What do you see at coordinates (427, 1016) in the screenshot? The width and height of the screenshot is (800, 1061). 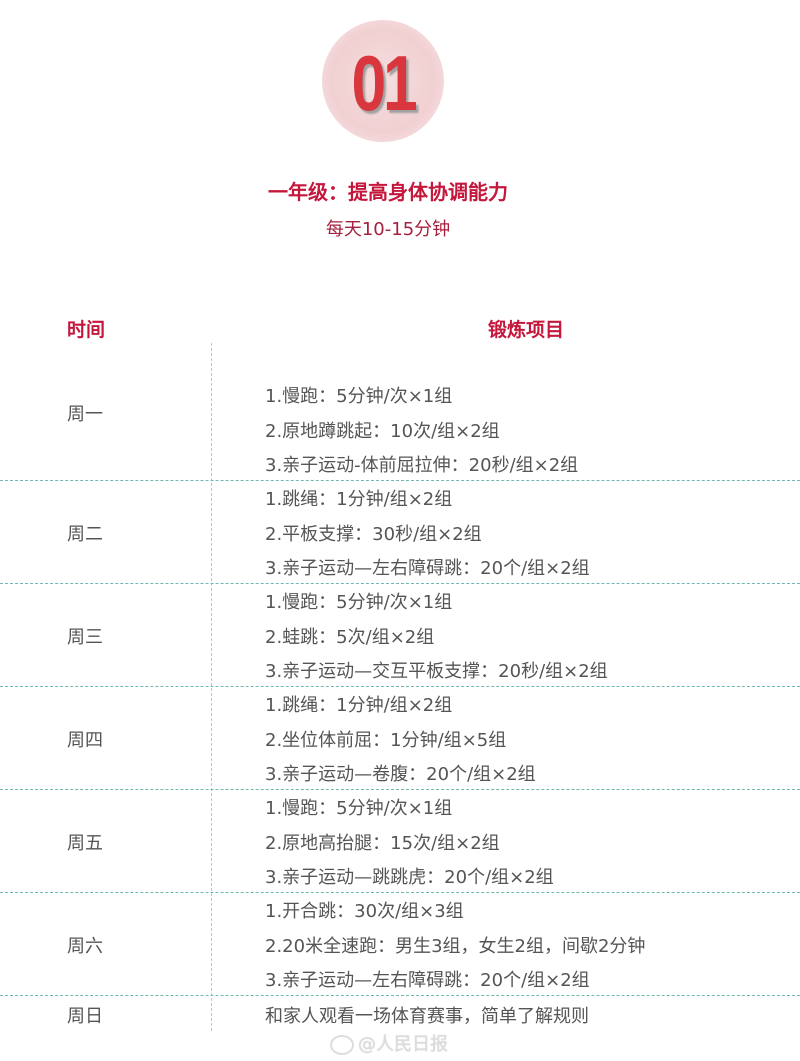 I see `exercise-item: 和家人观看一场体育赛事，简单了解规则` at bounding box center [427, 1016].